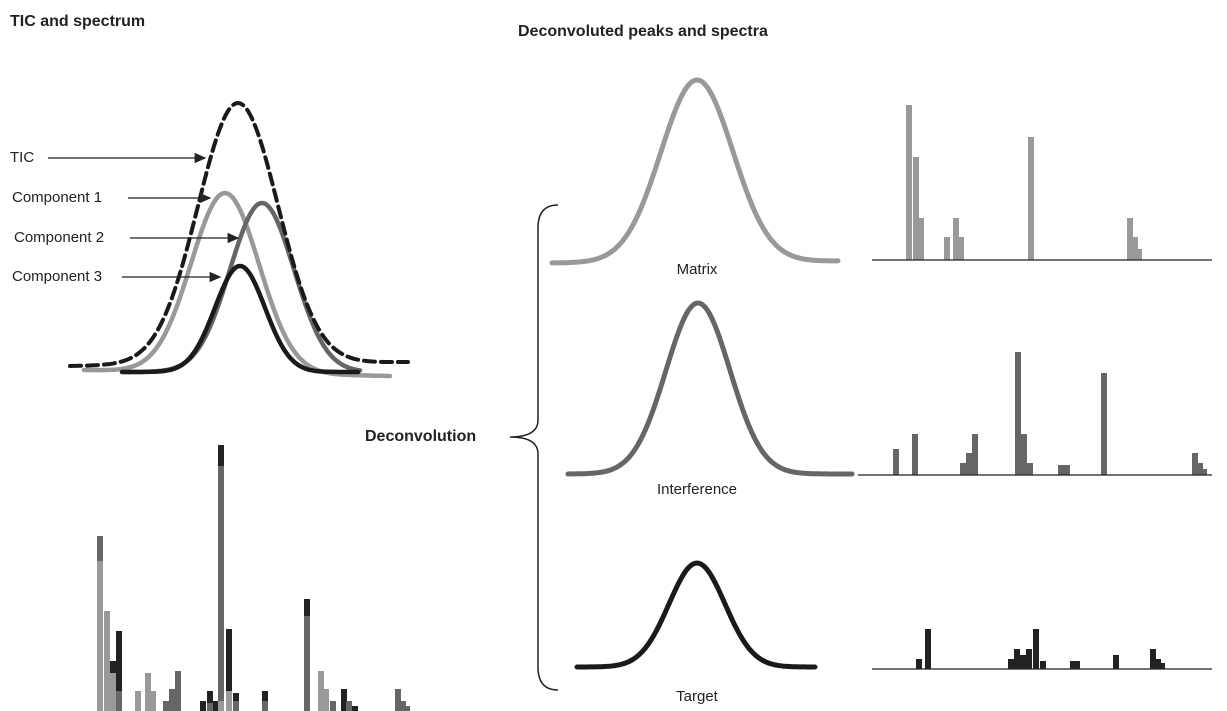 This screenshot has height=711, width=1227. I want to click on component-label: Component 1, so click(57, 197).